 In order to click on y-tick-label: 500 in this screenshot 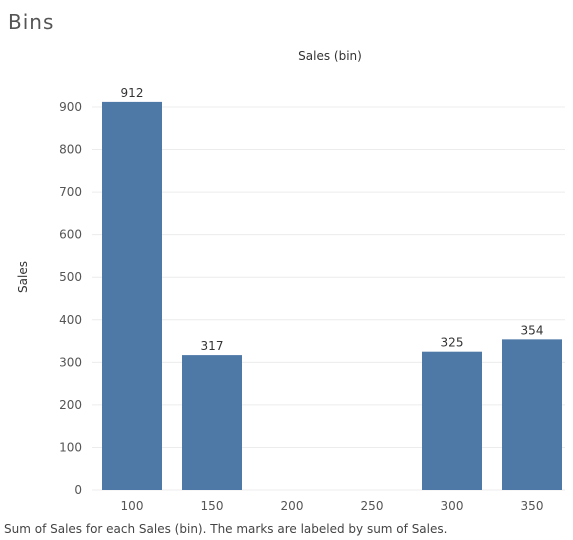, I will do `click(70, 277)`.